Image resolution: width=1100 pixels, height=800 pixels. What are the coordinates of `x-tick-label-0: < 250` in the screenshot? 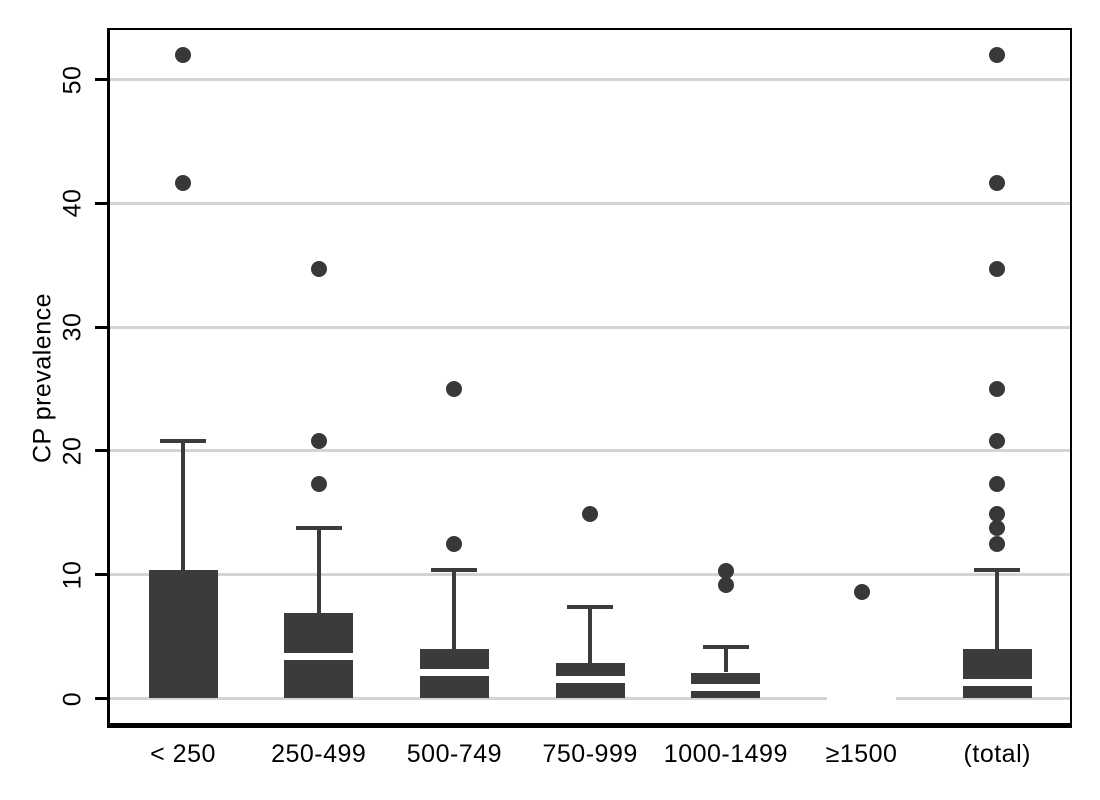 It's located at (183, 754).